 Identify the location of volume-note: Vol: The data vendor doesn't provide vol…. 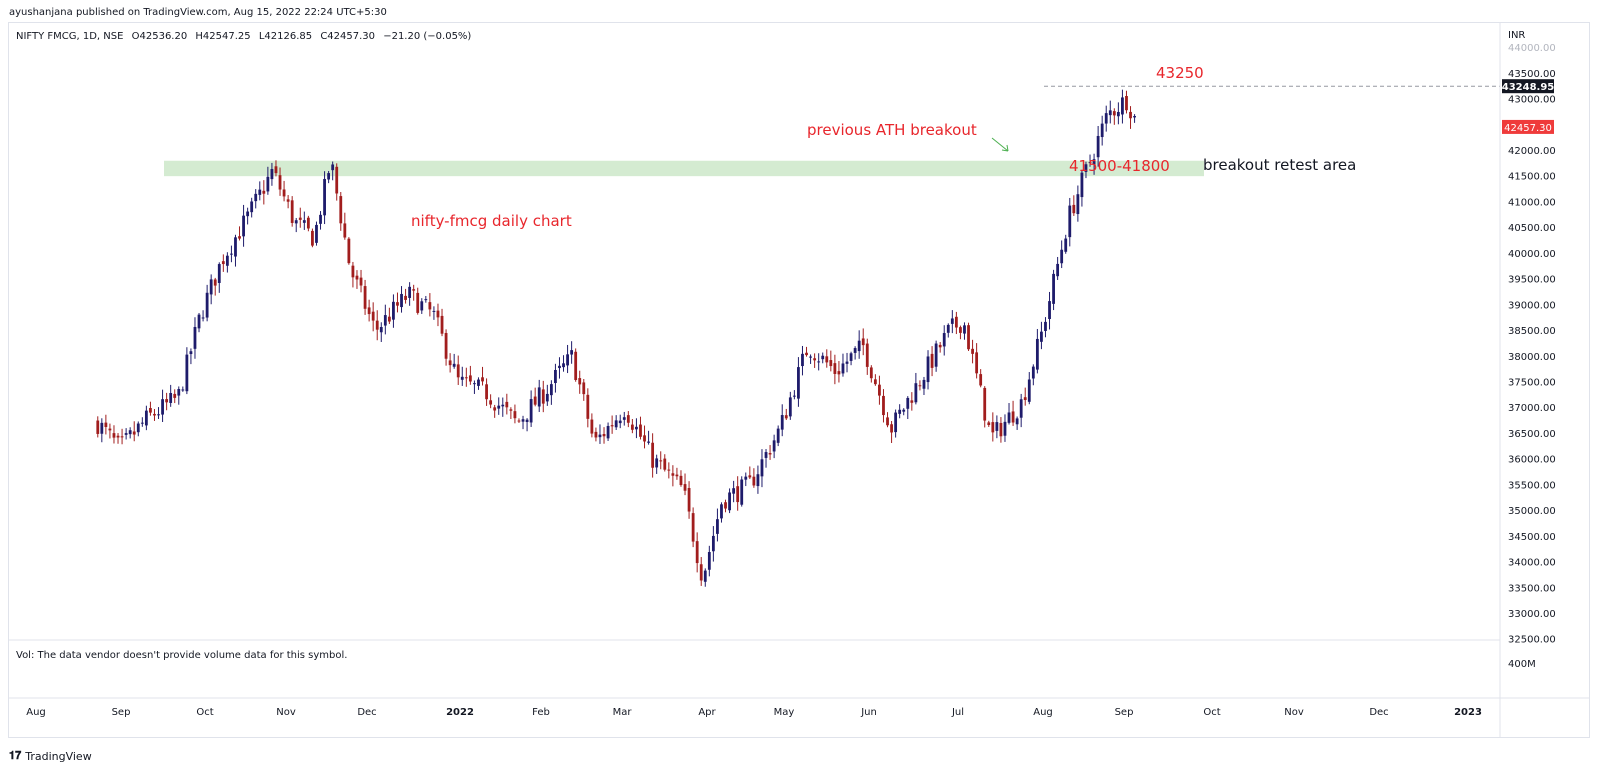
(182, 655).